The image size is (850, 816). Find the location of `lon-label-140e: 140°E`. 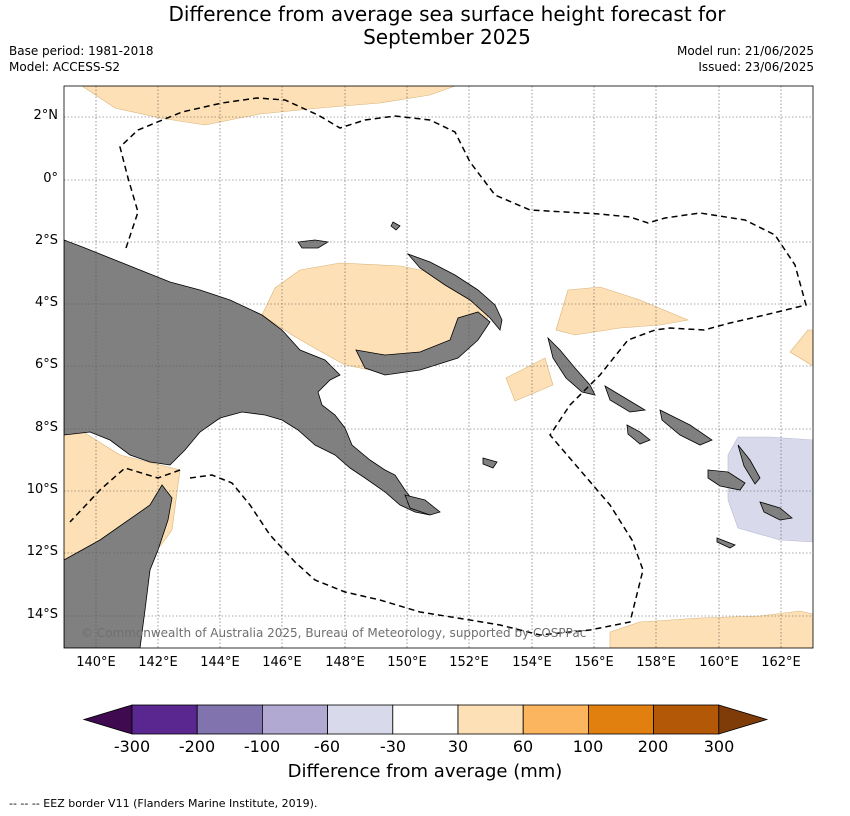

lon-label-140e: 140°E is located at coordinates (96, 662).